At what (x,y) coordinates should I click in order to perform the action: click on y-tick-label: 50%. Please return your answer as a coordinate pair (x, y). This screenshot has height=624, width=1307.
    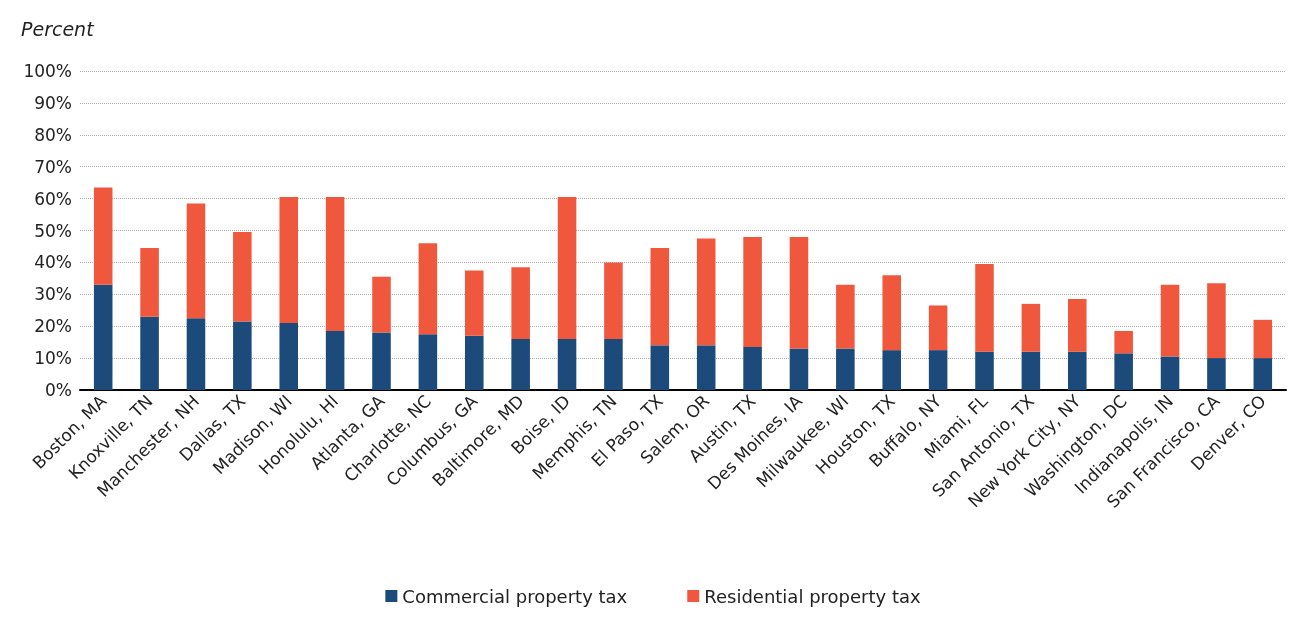
    Looking at the image, I should click on (53, 230).